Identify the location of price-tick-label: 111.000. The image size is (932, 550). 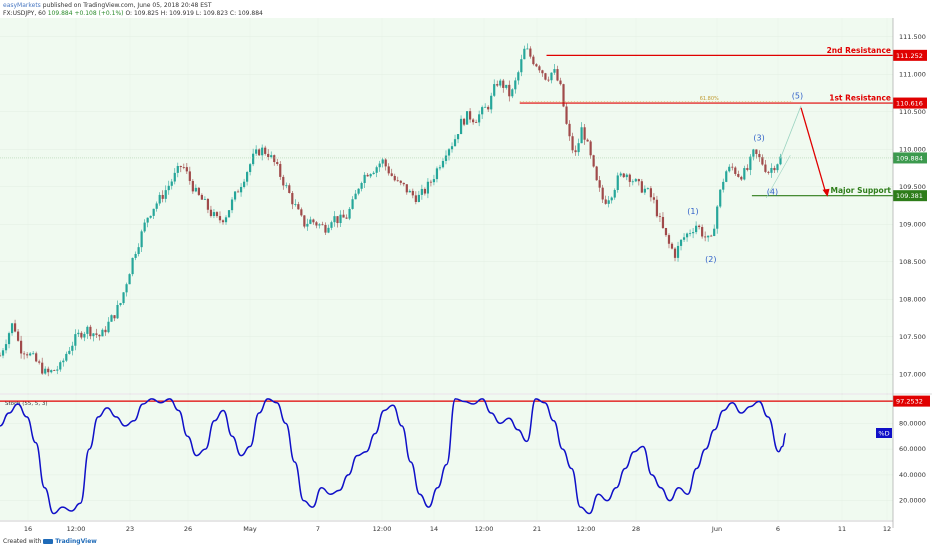
(912, 74).